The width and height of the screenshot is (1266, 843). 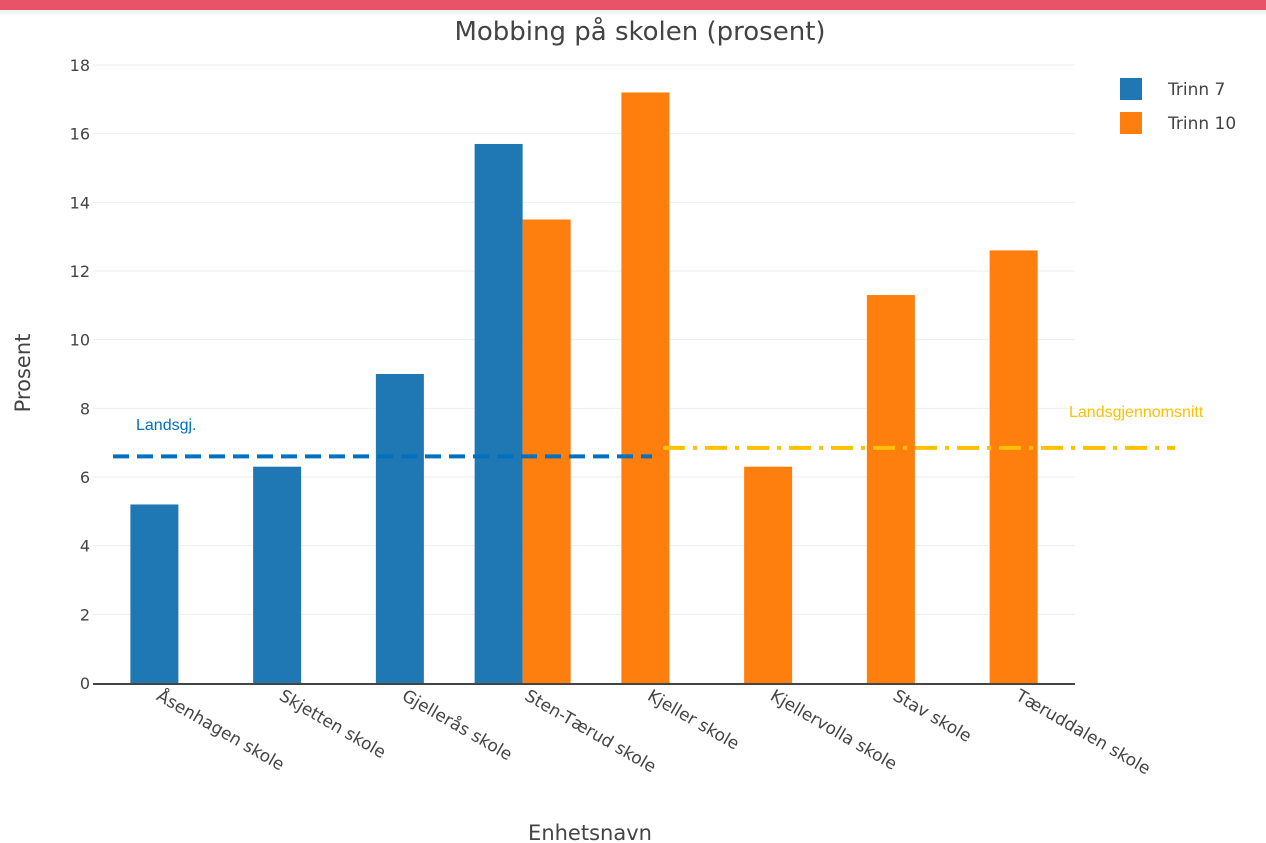 I want to click on x-tick-label: Åsenhagen skole, so click(x=221, y=729).